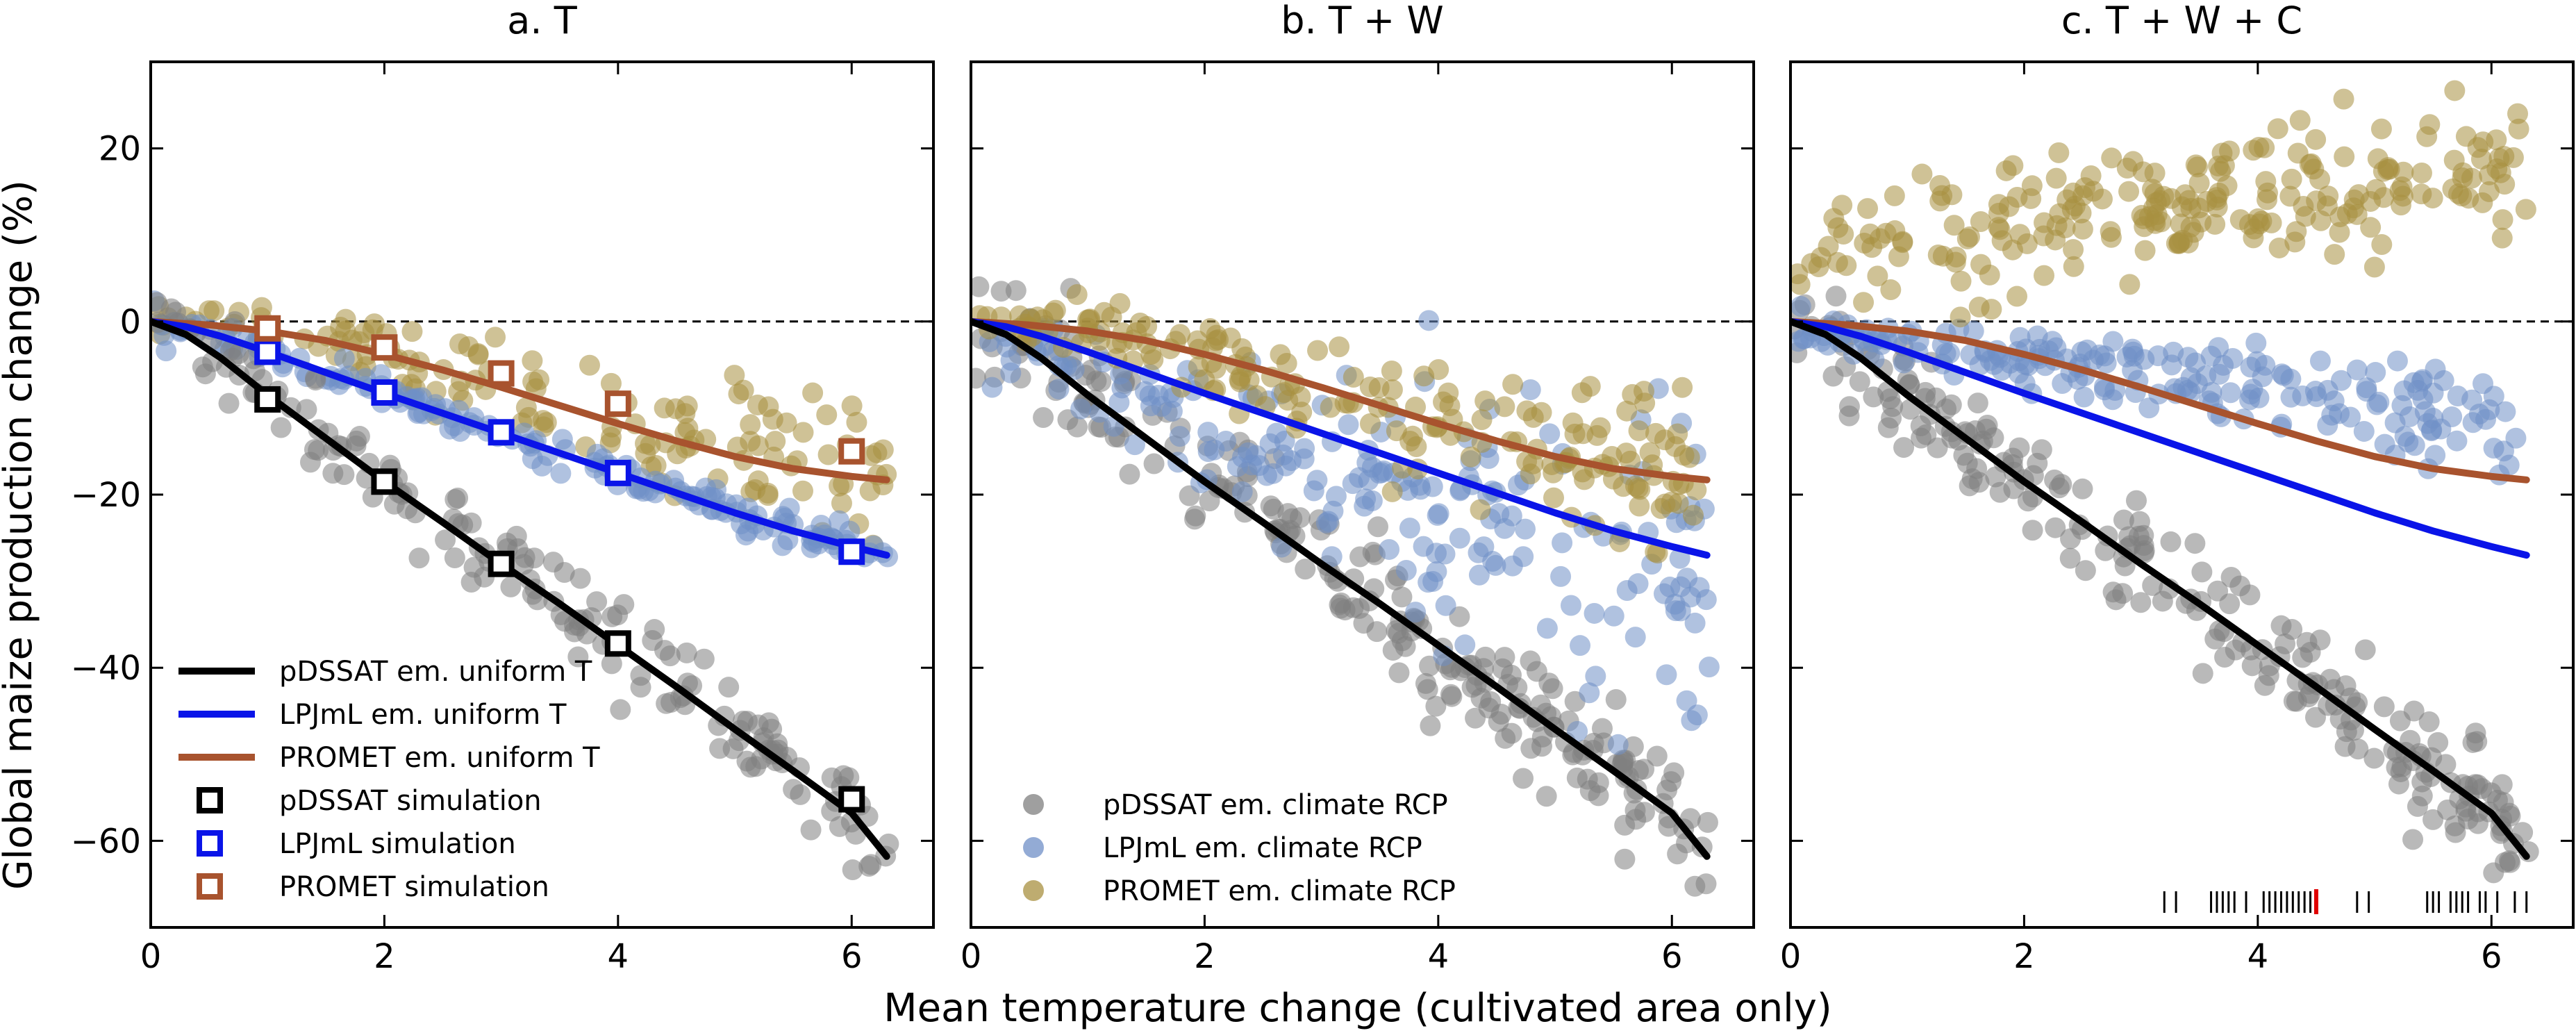 The width and height of the screenshot is (2576, 1033). What do you see at coordinates (2160, 438) in the screenshot?
I see `lpjml-em-curve` at bounding box center [2160, 438].